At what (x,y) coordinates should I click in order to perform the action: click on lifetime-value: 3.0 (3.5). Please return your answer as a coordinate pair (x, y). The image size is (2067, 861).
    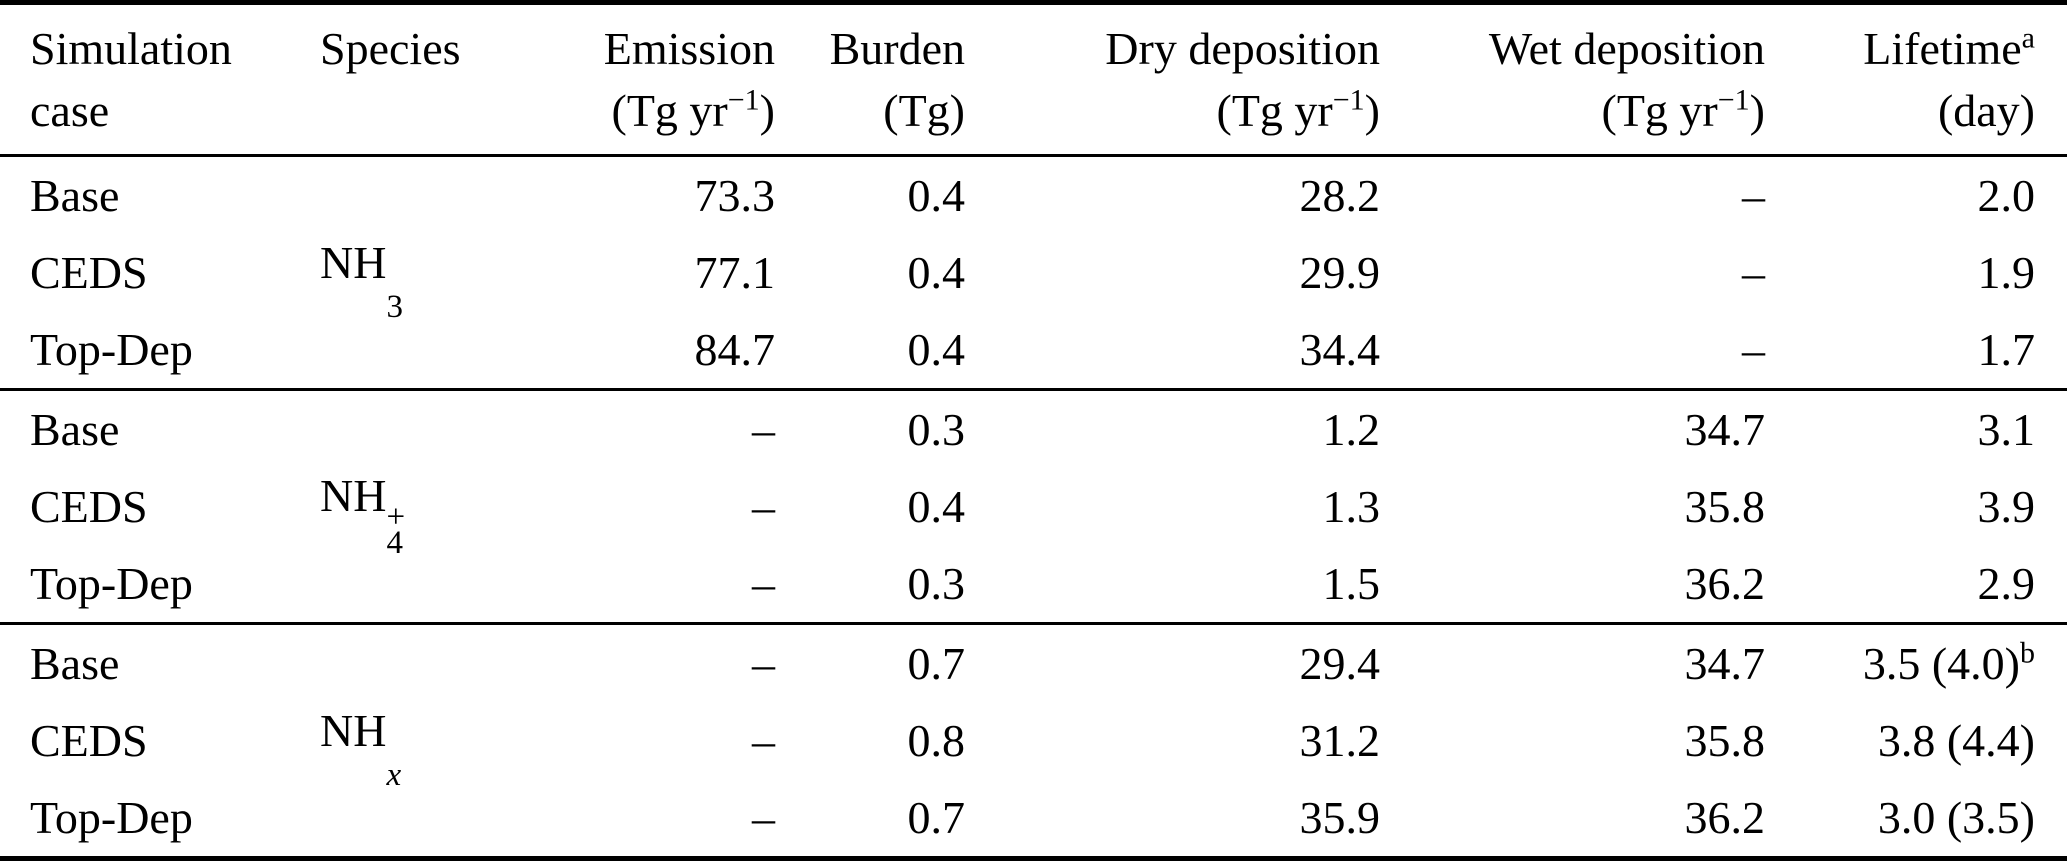
    Looking at the image, I should click on (1956, 817).